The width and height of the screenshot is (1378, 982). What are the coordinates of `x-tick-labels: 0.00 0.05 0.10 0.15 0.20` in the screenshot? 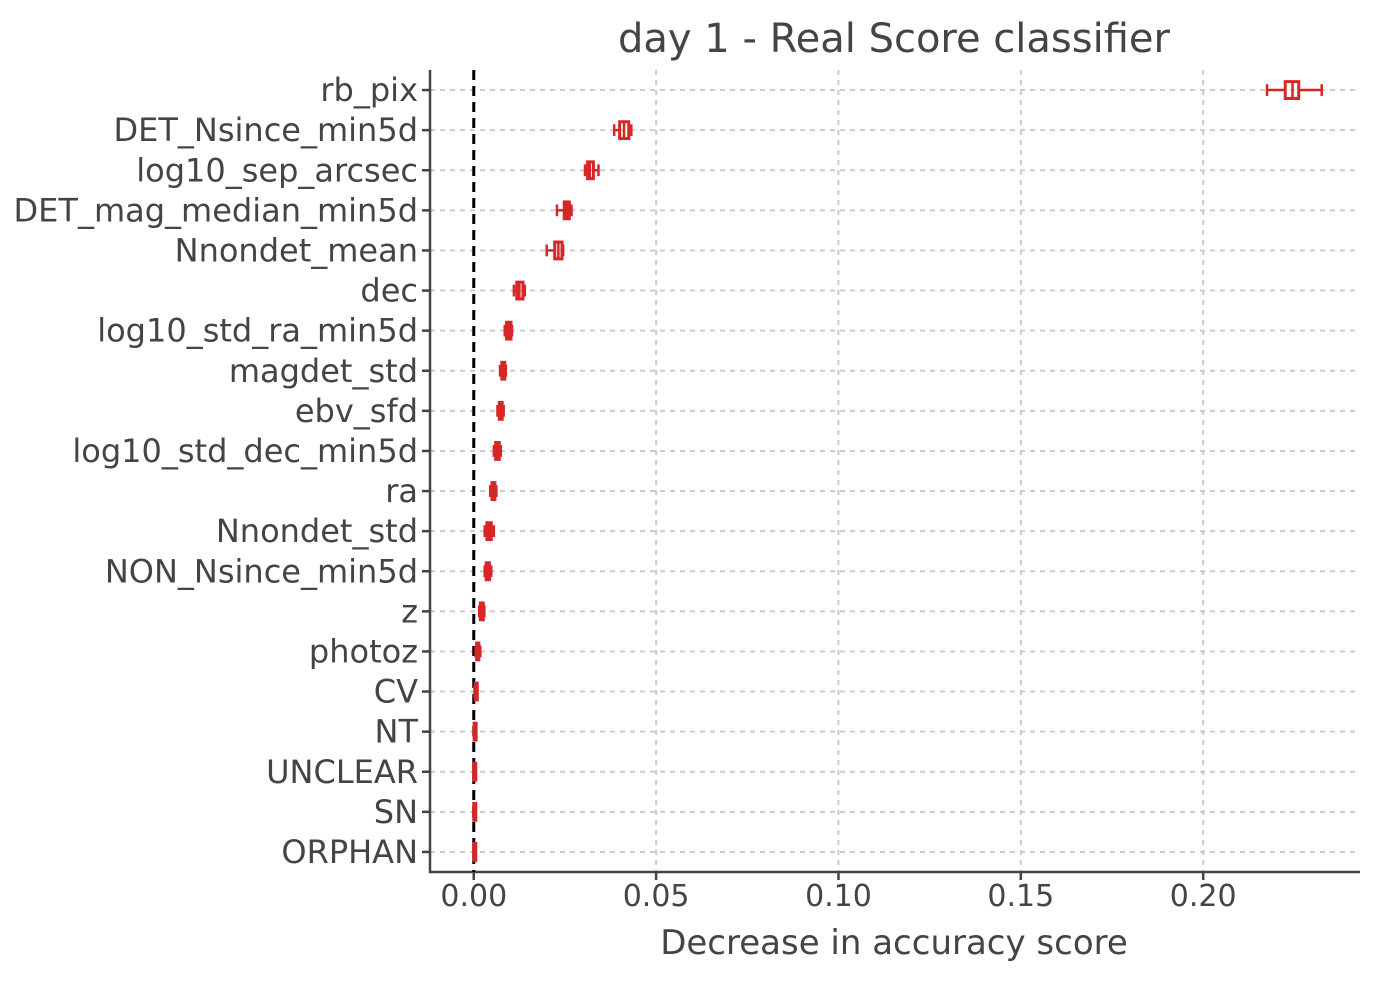 It's located at (838, 896).